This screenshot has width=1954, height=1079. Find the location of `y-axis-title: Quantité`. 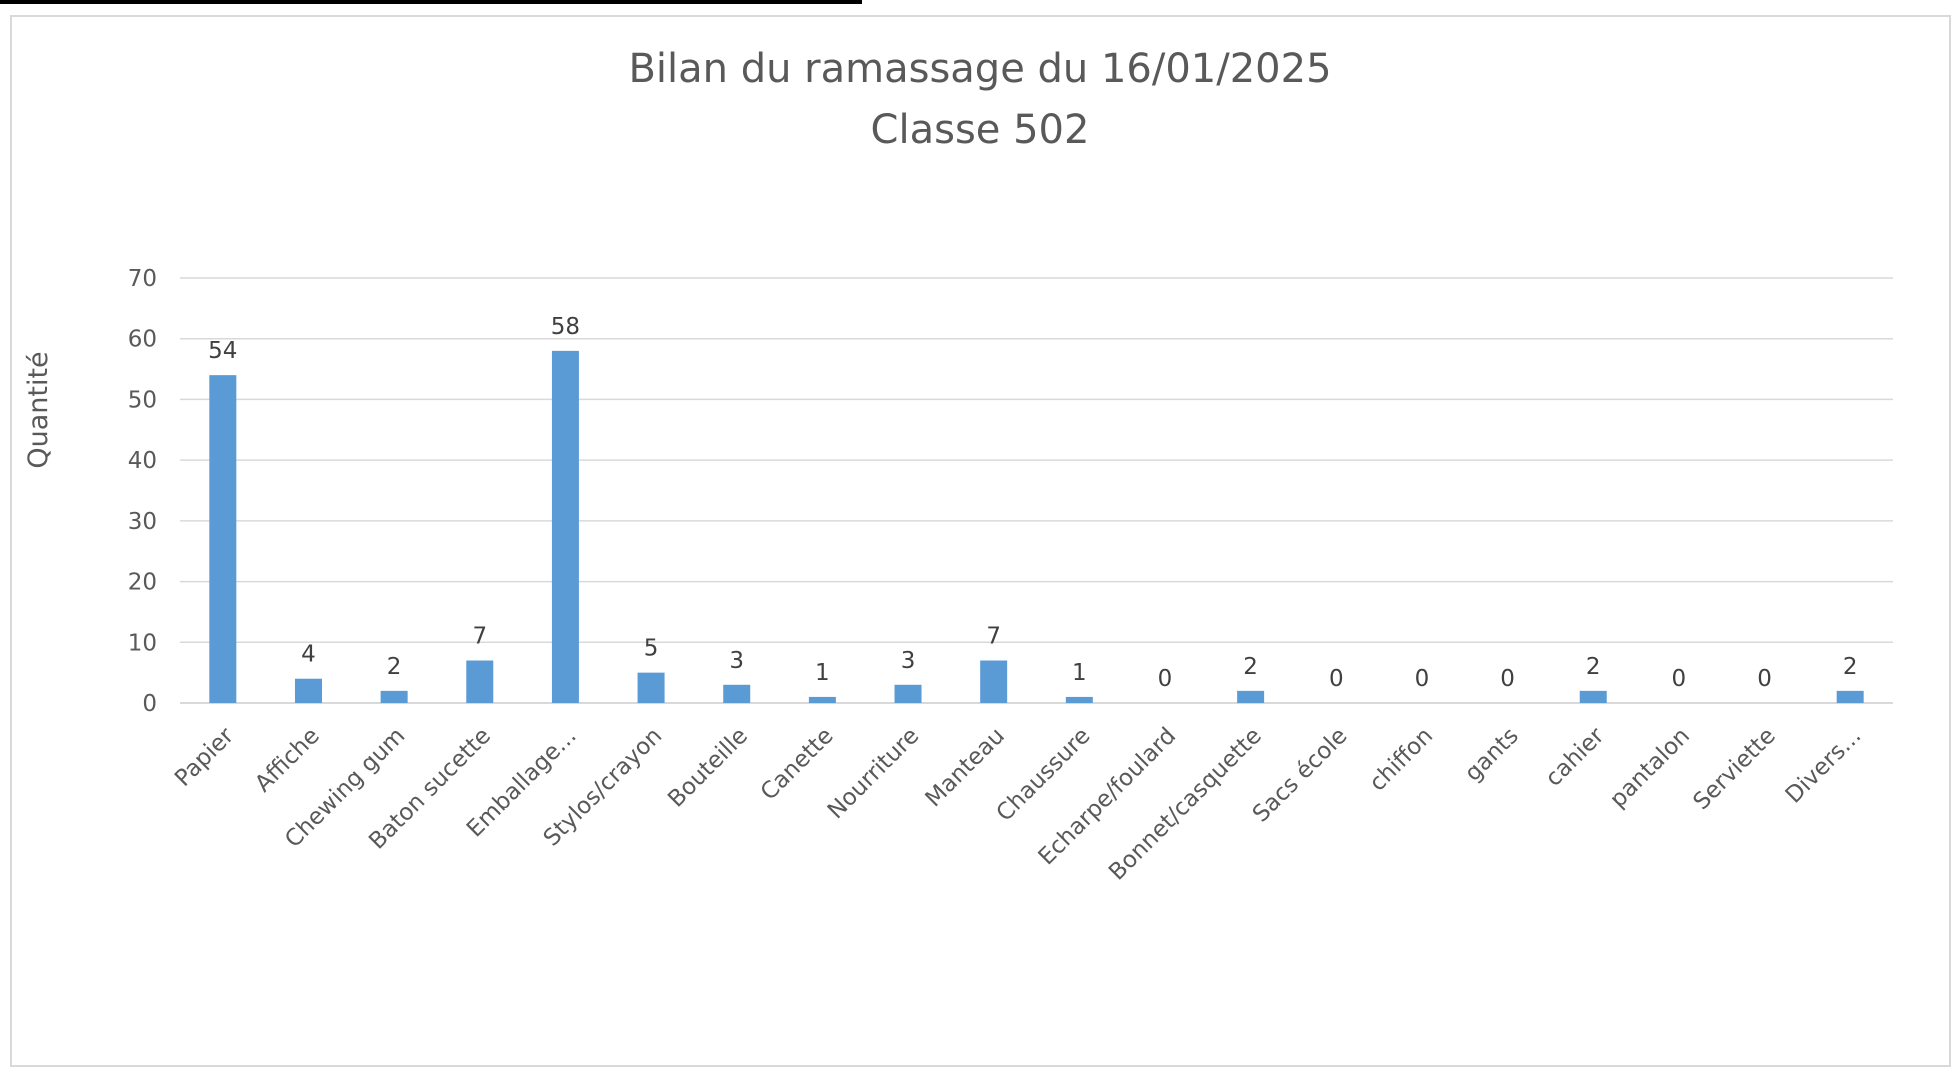

y-axis-title: Quantité is located at coordinates (38, 409).